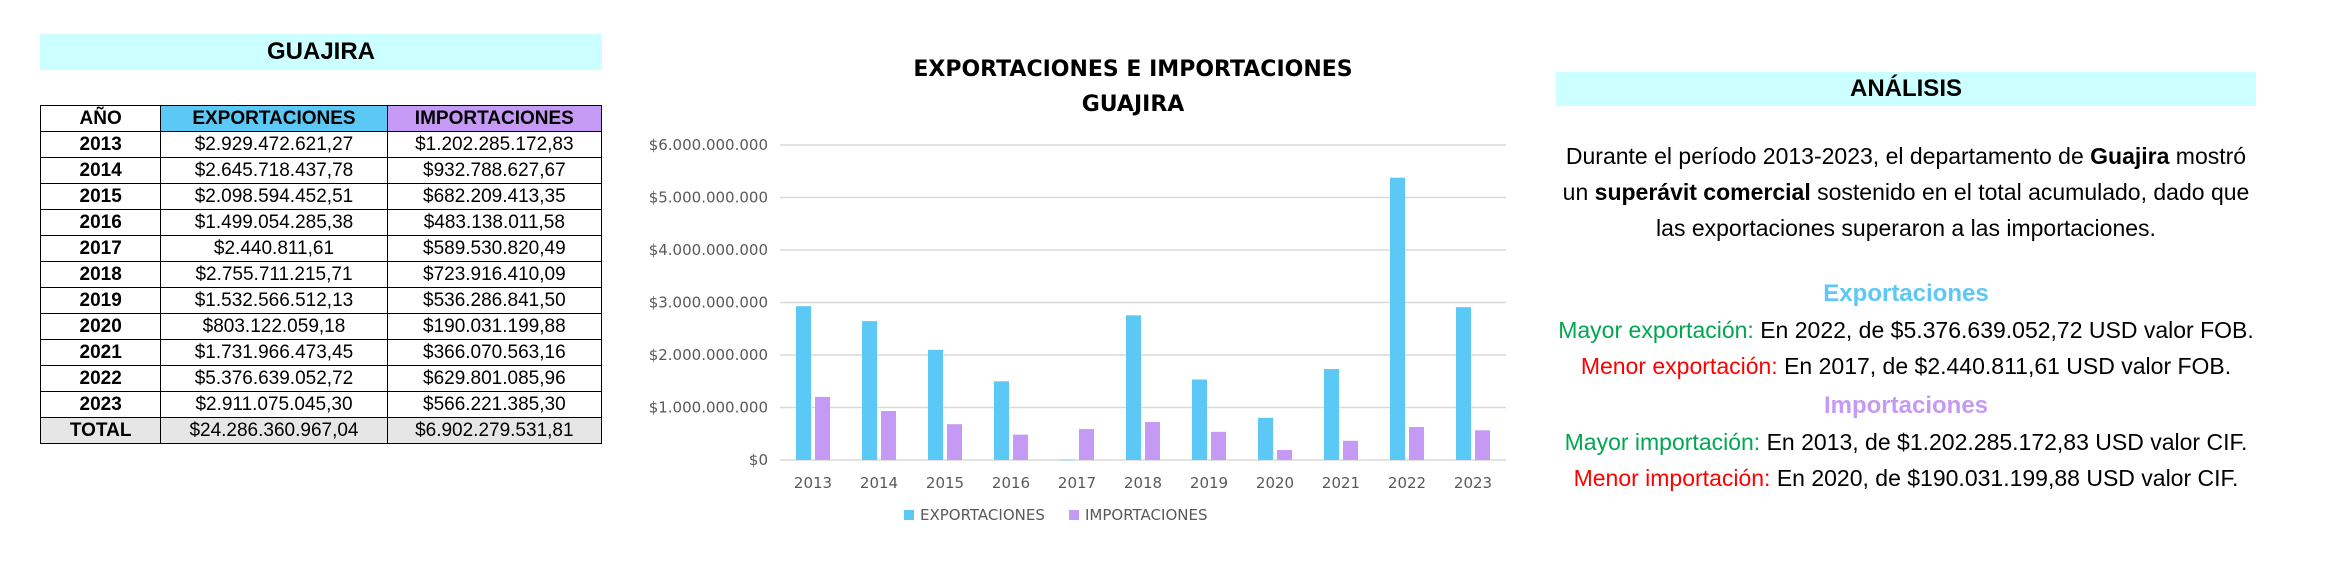 The image size is (2328, 584). Describe the element at coordinates (321, 52) in the screenshot. I see `table-title: GUAJIRA` at that location.